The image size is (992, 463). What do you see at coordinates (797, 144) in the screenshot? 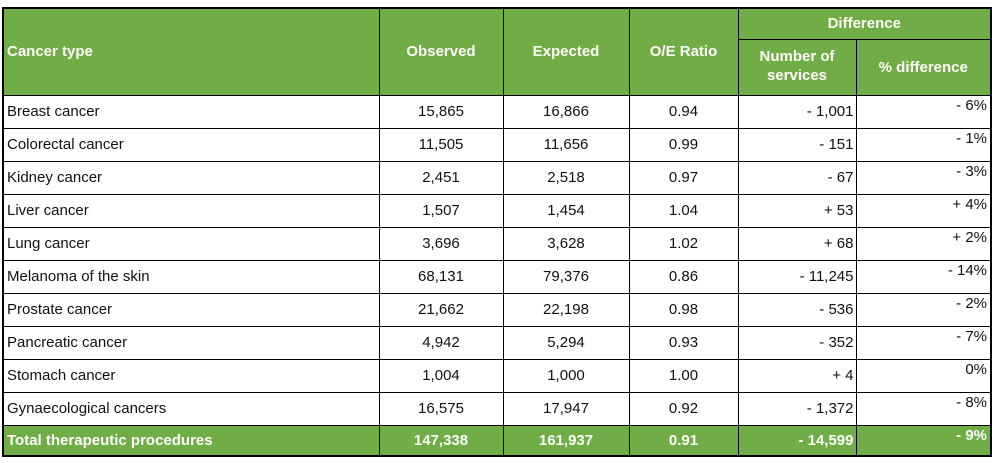
I see `cell-number-of-services: - 151` at bounding box center [797, 144].